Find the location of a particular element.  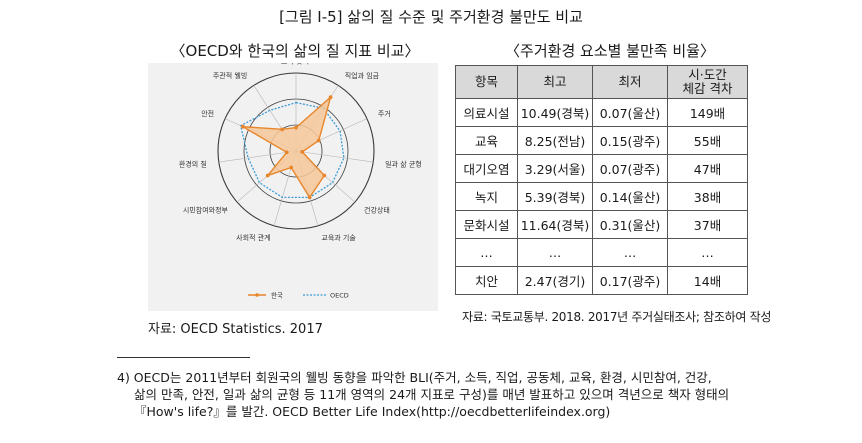

cell-gap: 14배 is located at coordinates (707, 280).